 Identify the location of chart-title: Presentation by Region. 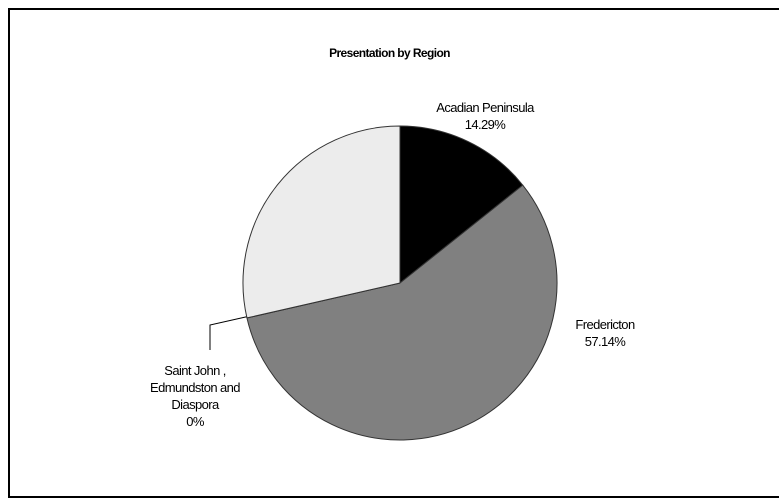
(389, 53).